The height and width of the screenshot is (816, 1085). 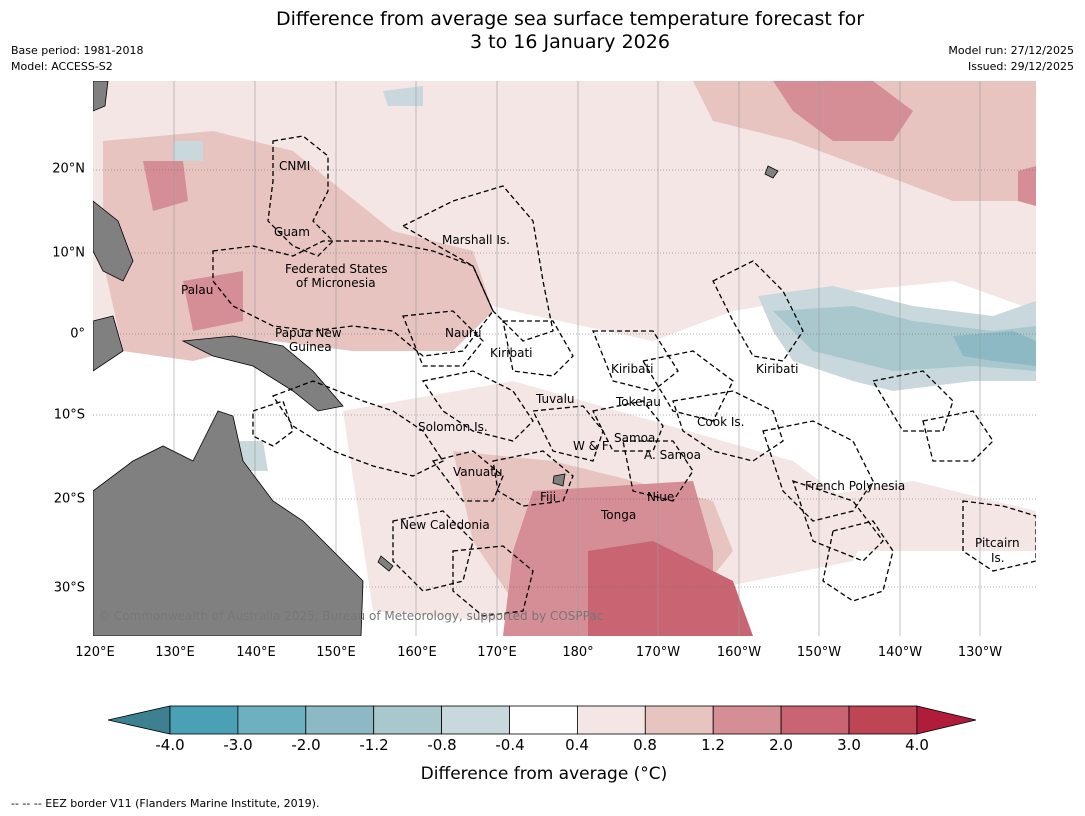 What do you see at coordinates (62, 66) in the screenshot?
I see `model-name: Model: ACCESS-S2` at bounding box center [62, 66].